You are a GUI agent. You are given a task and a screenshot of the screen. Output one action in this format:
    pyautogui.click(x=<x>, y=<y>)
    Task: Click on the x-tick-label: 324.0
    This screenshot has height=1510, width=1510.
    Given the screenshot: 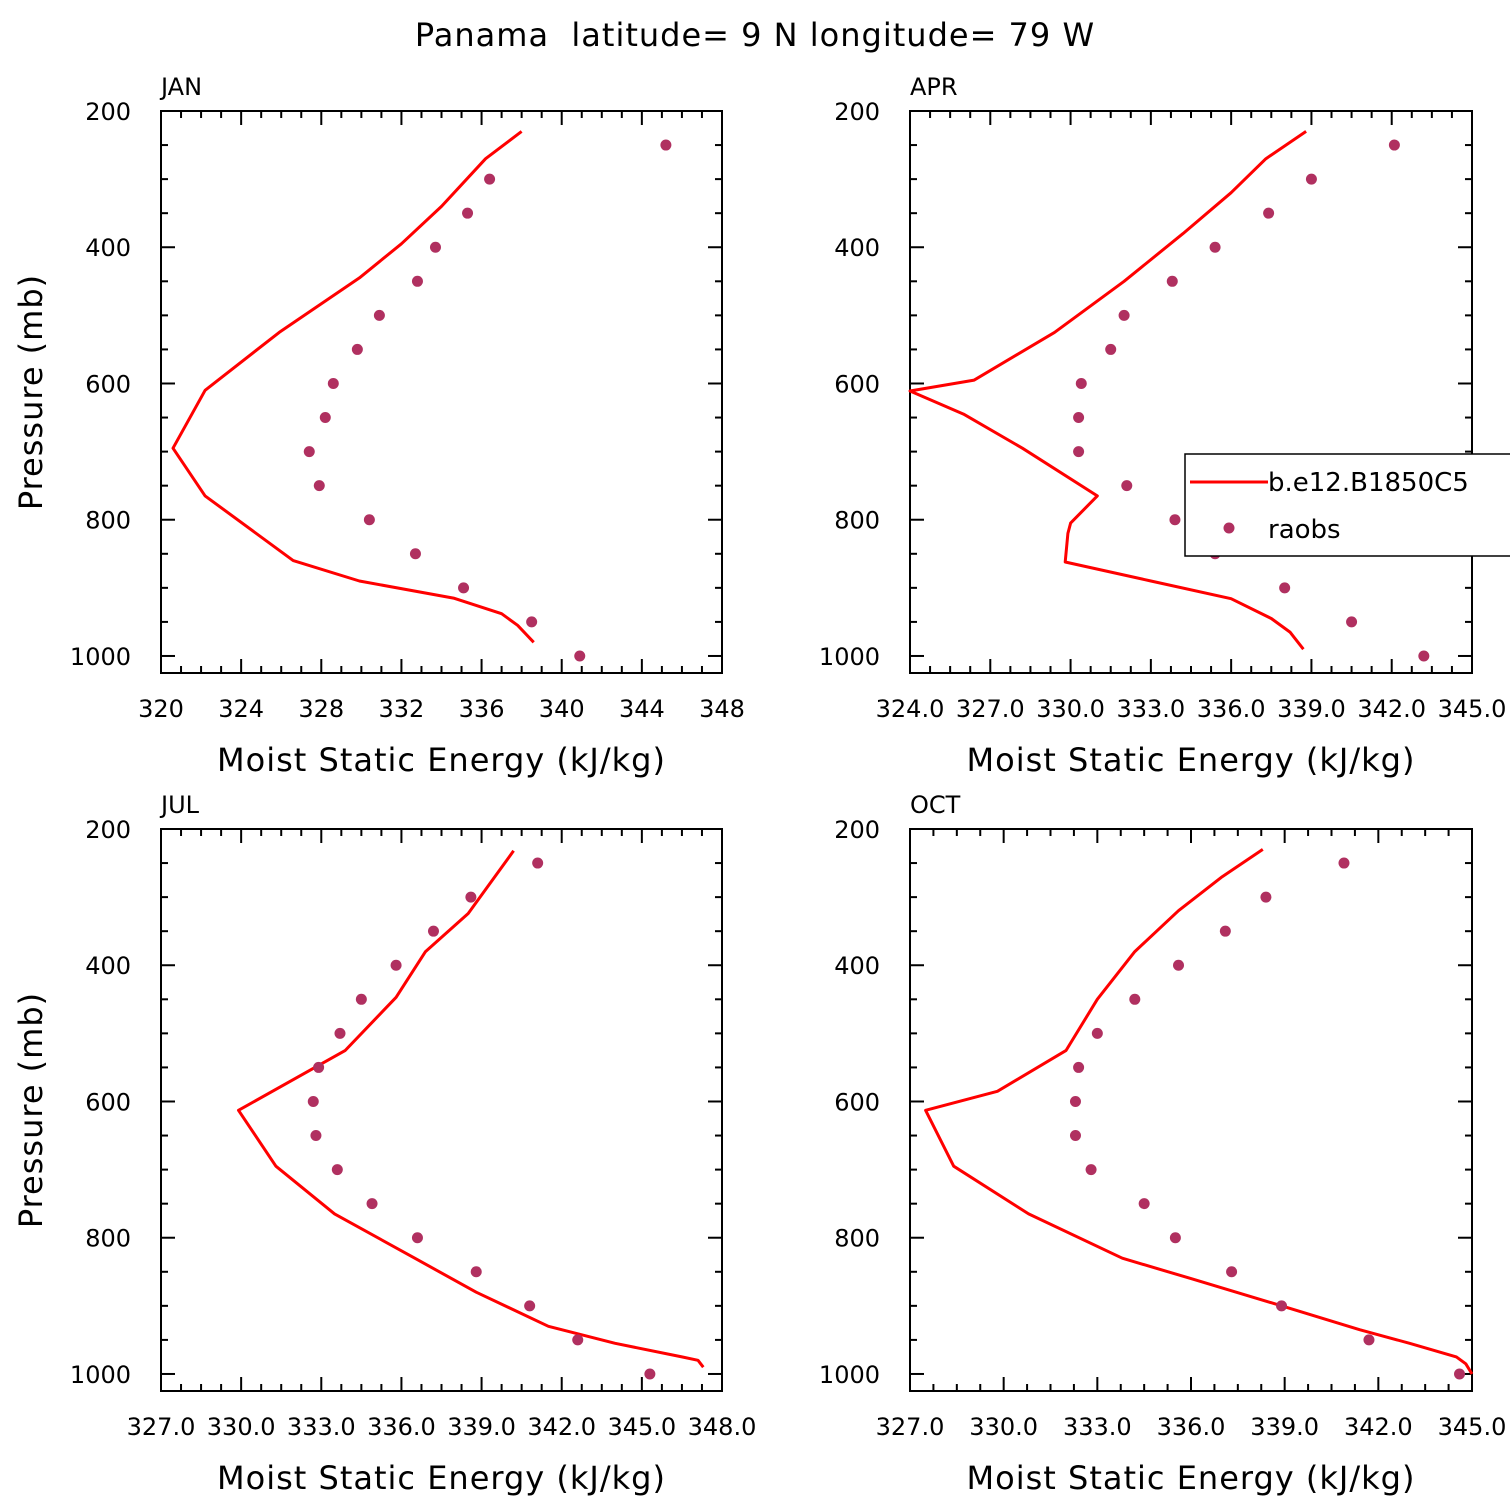 What is the action you would take?
    pyautogui.click(x=910, y=709)
    